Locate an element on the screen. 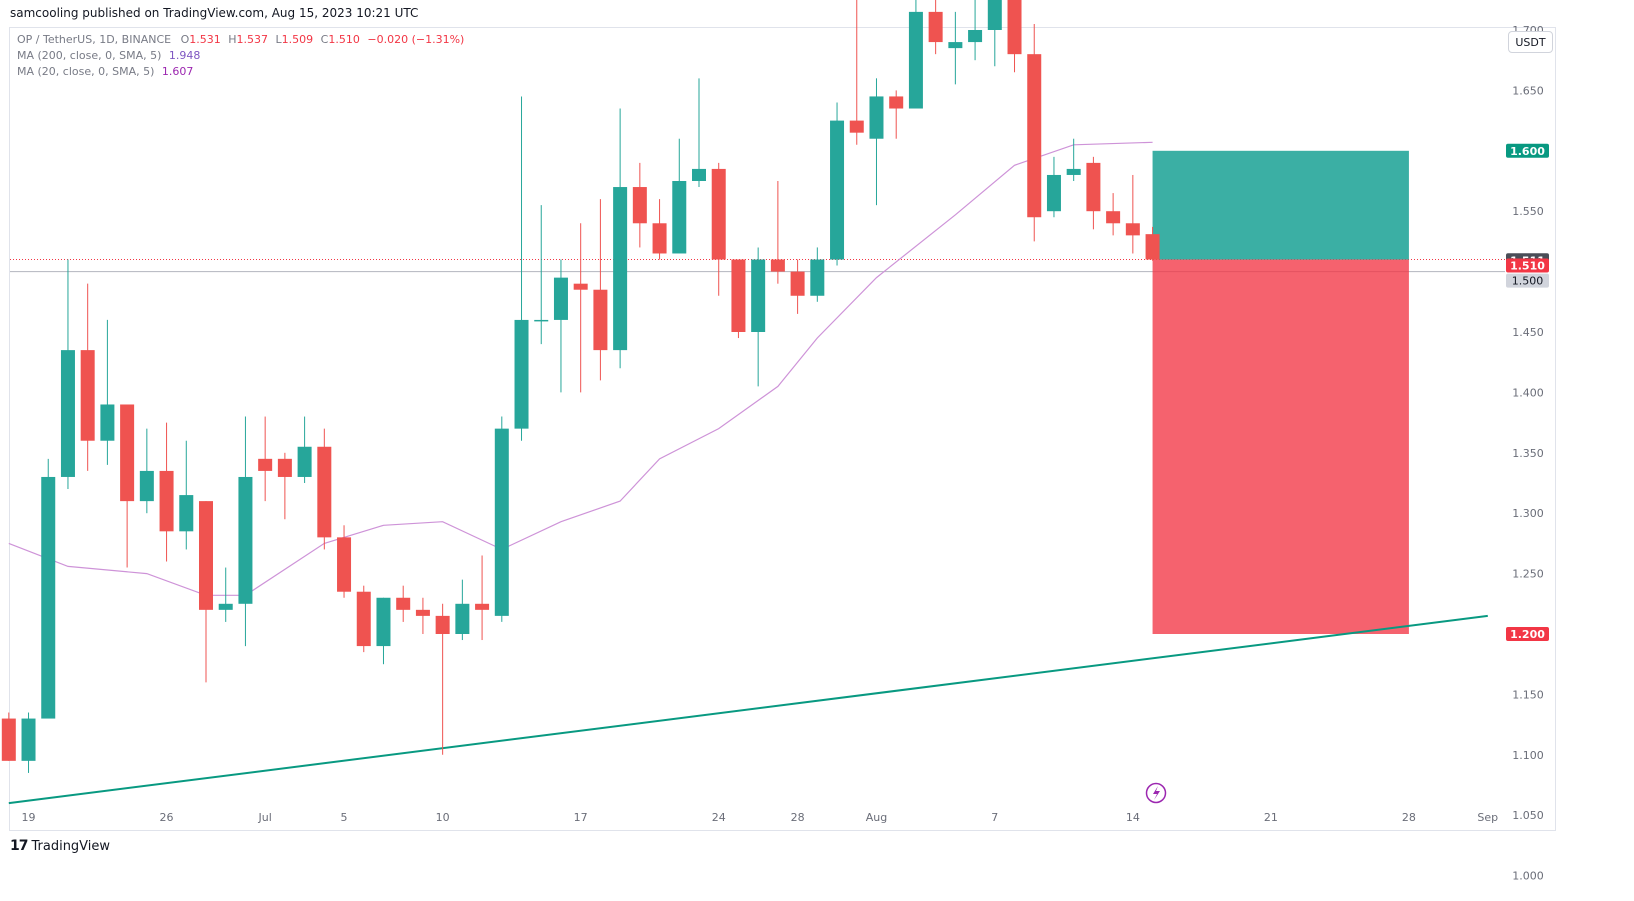 The height and width of the screenshot is (901, 1634). target-zone is located at coordinates (1280, 205).